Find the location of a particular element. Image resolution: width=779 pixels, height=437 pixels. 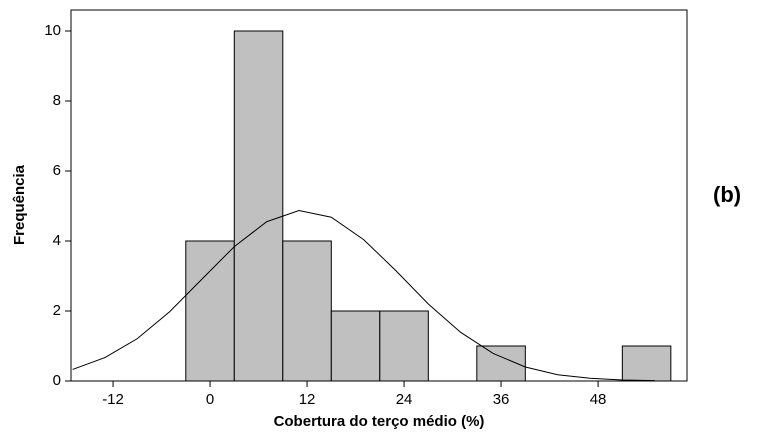

annotation: (b) is located at coordinates (727, 194).